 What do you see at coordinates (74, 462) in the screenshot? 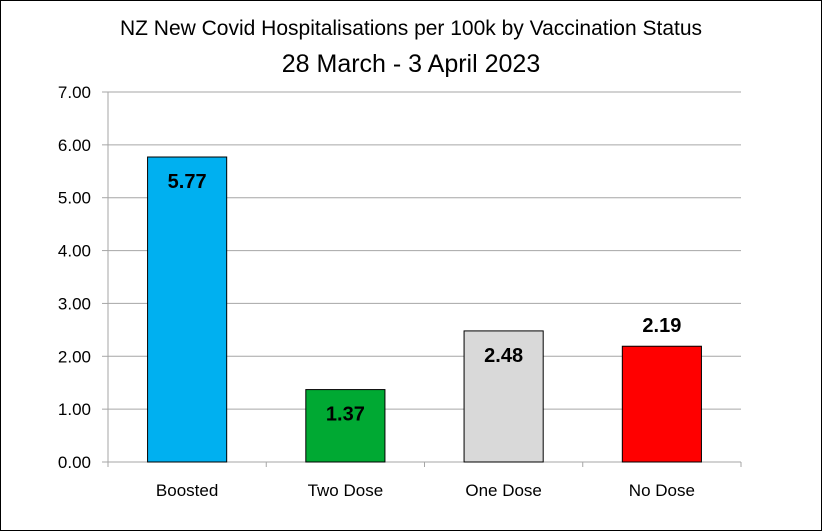
I see `y-tick-label: 0.00` at bounding box center [74, 462].